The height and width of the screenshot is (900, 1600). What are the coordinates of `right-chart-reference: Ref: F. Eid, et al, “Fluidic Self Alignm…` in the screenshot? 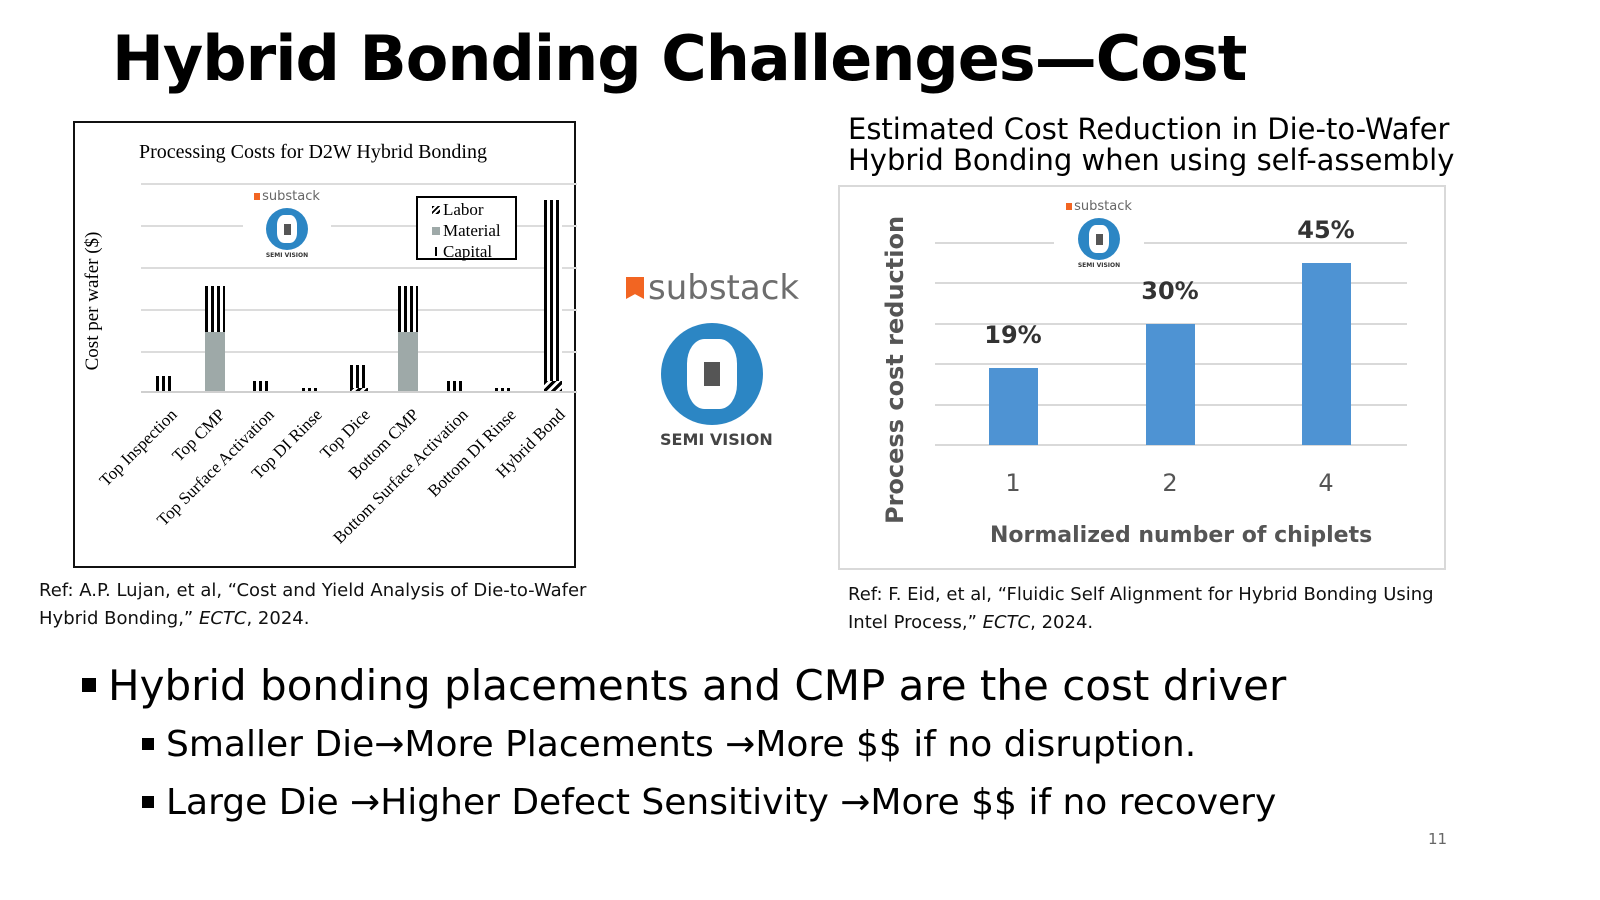 It's located at (1141, 608).